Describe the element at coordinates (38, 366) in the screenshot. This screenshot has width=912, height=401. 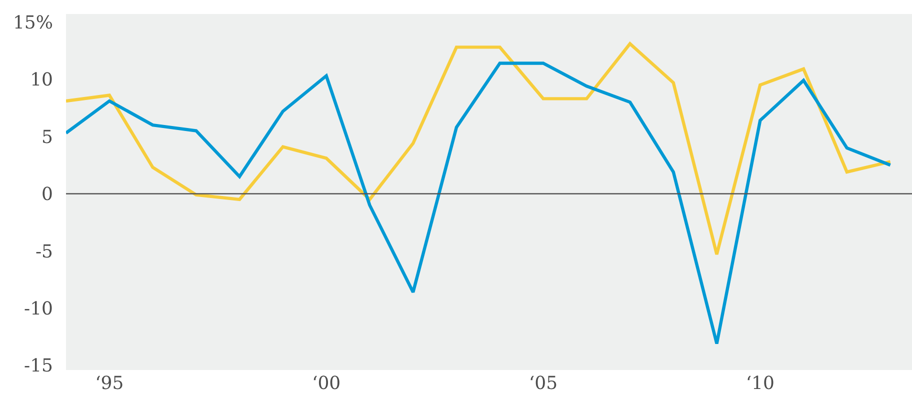
I see `y-tick-label: -15` at that location.